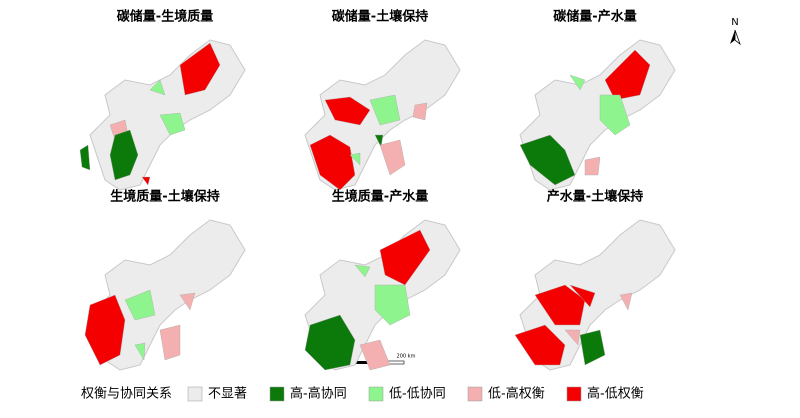 This screenshot has width=800, height=418. What do you see at coordinates (516, 394) in the screenshot?
I see `legend-label: 低-高权衡` at bounding box center [516, 394].